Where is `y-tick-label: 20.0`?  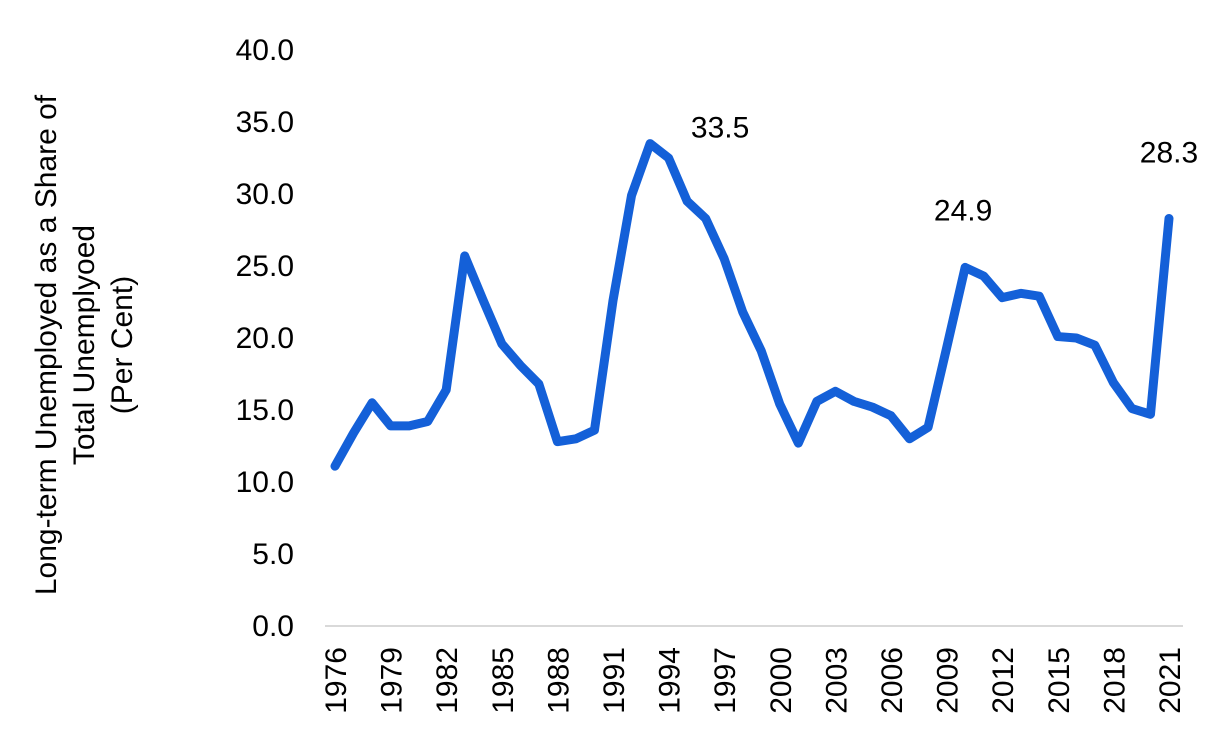 y-tick-label: 20.0 is located at coordinates (265, 338).